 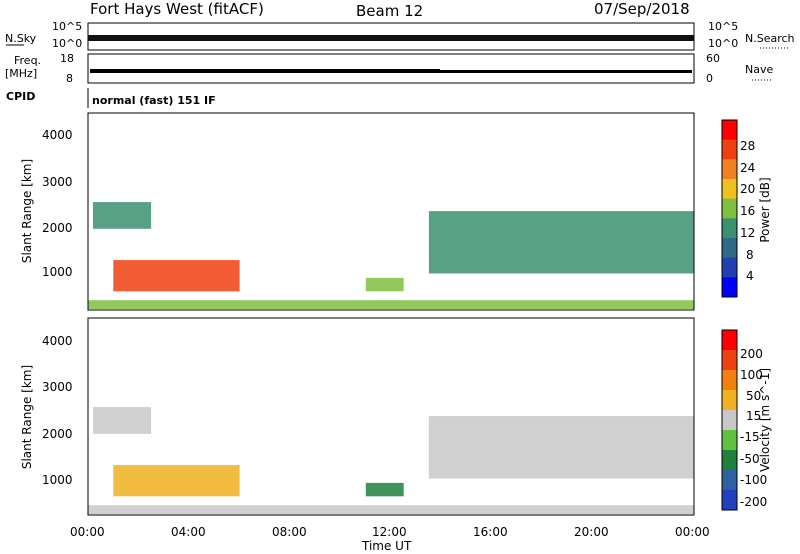 I want to click on xtick-1200: 12:00, so click(x=389, y=532).